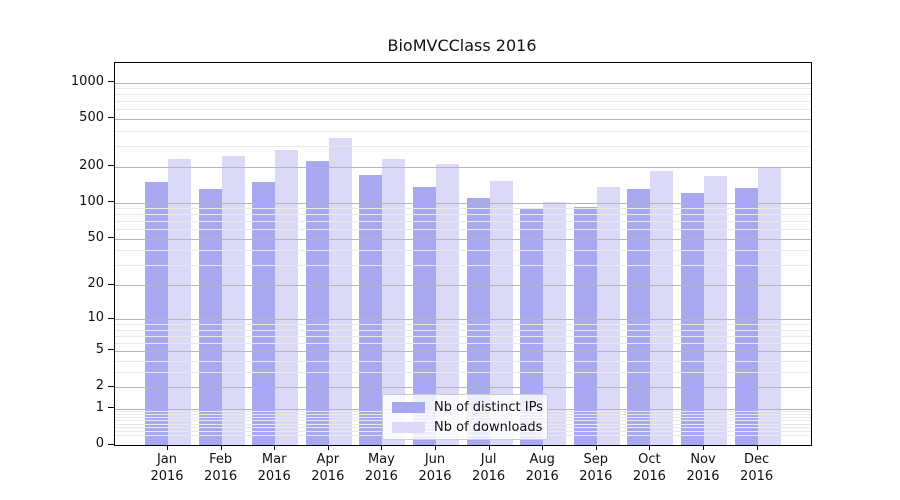 The image size is (900, 500). What do you see at coordinates (221, 468) in the screenshot?
I see `x-tick-label-feb: Feb 2016` at bounding box center [221, 468].